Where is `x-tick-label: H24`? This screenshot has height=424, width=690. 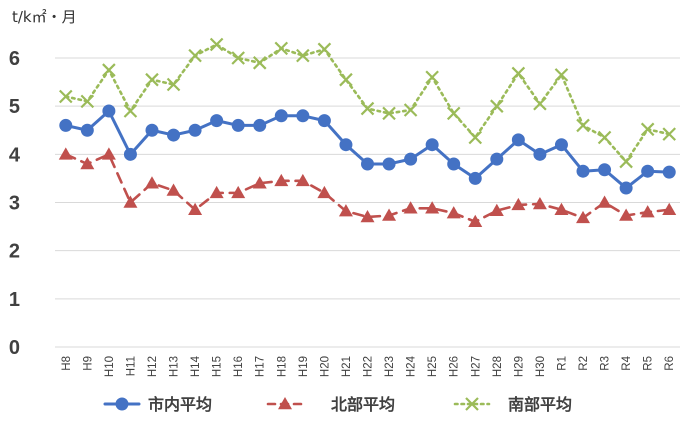 x-tick-label: H24 is located at coordinates (412, 366).